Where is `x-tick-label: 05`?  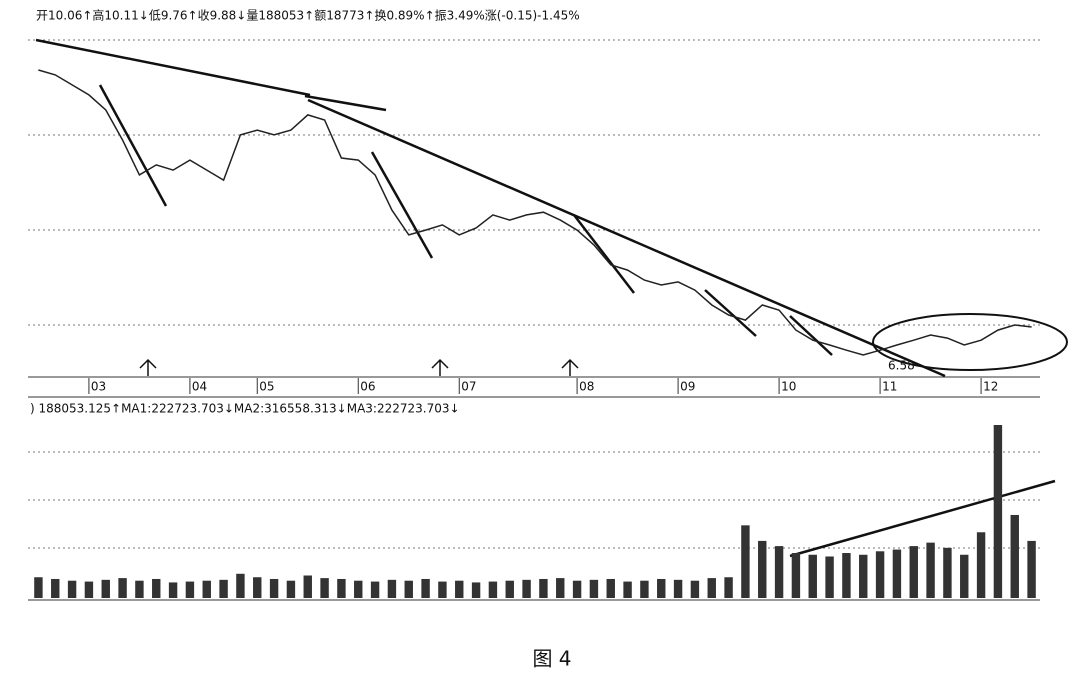
x-tick-label: 05 is located at coordinates (266, 387).